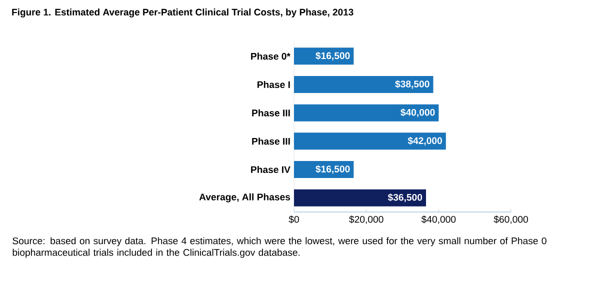 The width and height of the screenshot is (602, 289). I want to click on data-label: $42,000, so click(425, 141).